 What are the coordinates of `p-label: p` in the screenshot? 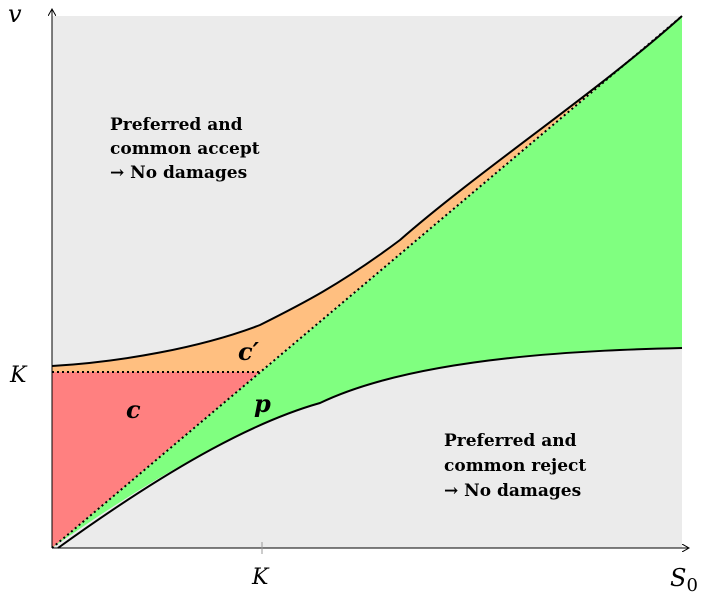 It's located at (262, 403).